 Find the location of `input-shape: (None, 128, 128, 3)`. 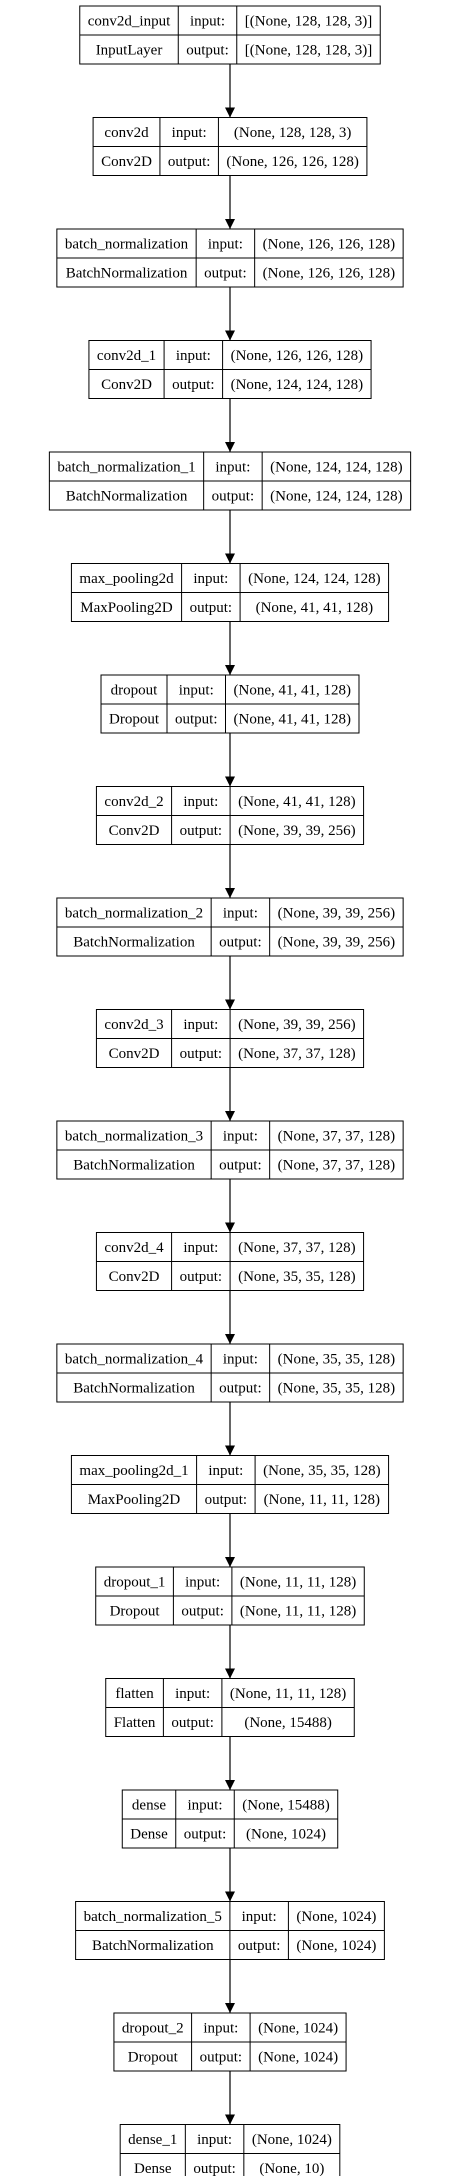

input-shape: (None, 128, 128, 3) is located at coordinates (292, 133).